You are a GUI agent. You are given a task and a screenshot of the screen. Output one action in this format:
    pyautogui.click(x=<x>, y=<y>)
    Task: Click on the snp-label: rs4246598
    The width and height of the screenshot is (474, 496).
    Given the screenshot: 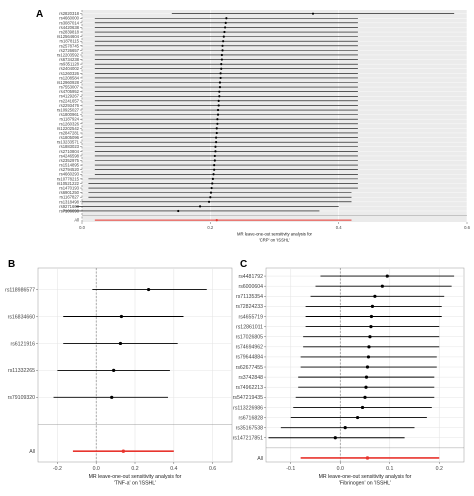 What is the action you would take?
    pyautogui.click(x=69, y=155)
    